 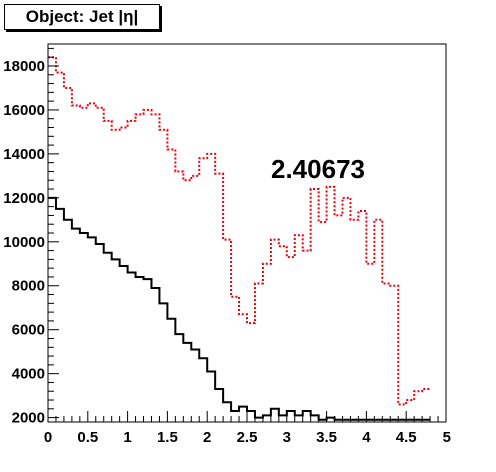 What do you see at coordinates (24, 66) in the screenshot?
I see `y-tick-label: 18000` at bounding box center [24, 66].